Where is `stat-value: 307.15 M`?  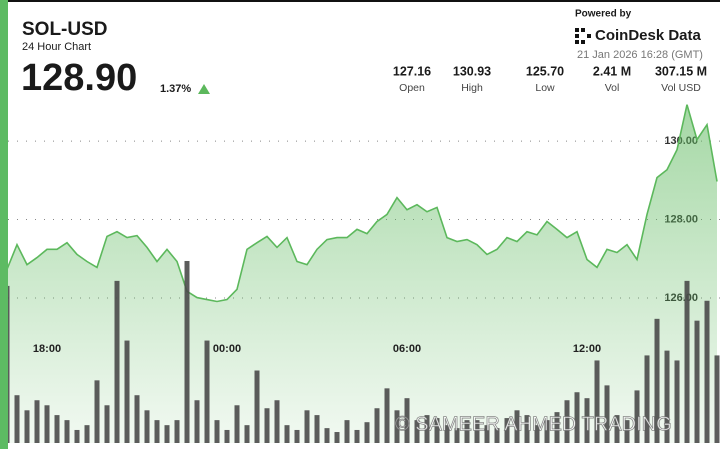
stat-value: 307.15 M is located at coordinates (681, 71).